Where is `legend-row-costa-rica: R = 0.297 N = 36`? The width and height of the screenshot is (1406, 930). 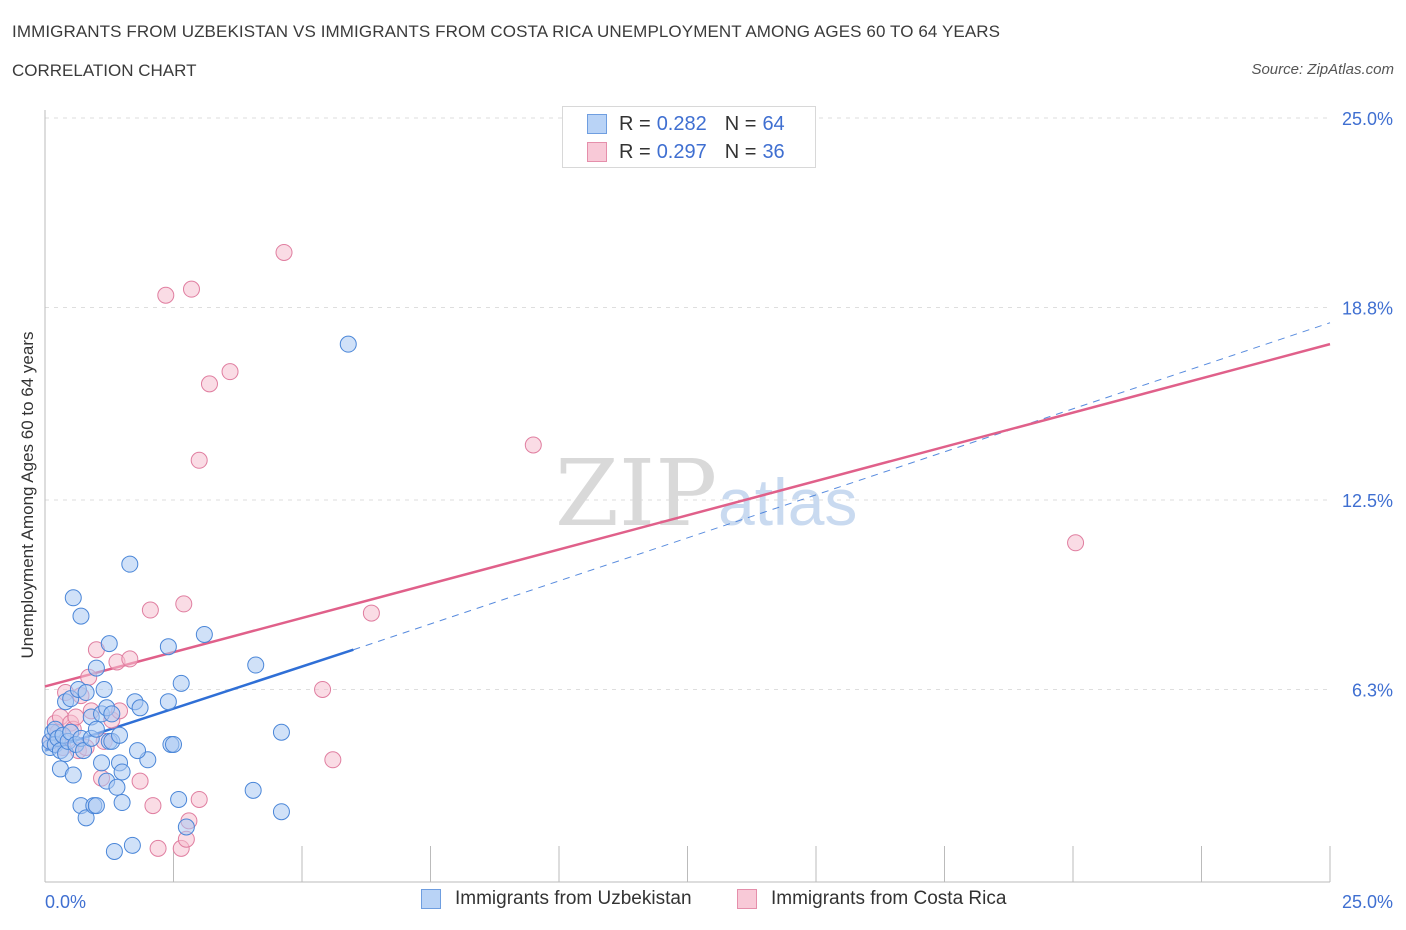
legend-row-costa-rica: R = 0.297 N = 36 is located at coordinates (686, 152).